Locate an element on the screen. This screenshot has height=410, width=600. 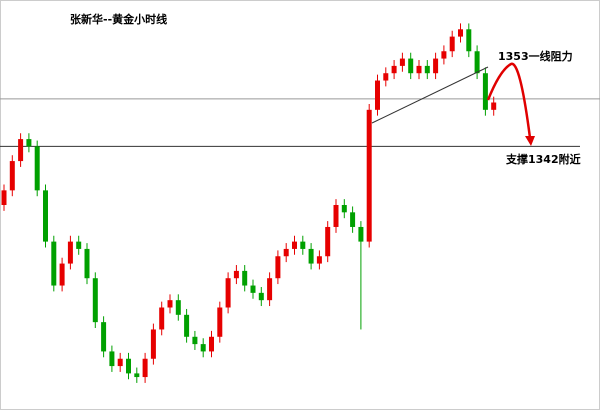
chart-title: 张新华--黄金小时线 is located at coordinates (118, 19).